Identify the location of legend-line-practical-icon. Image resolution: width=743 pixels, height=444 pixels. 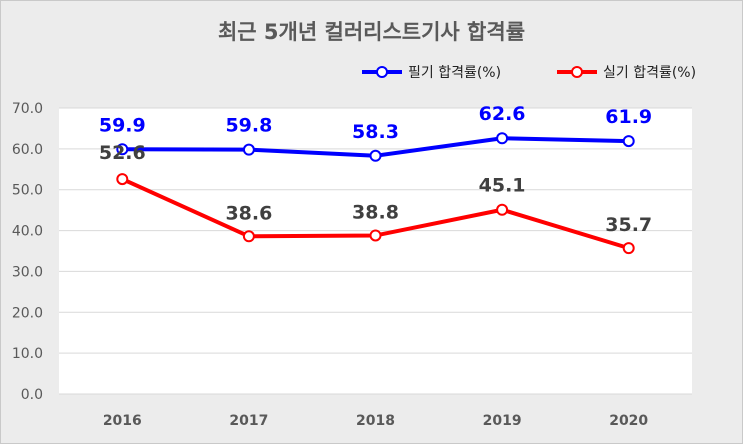
(577, 72).